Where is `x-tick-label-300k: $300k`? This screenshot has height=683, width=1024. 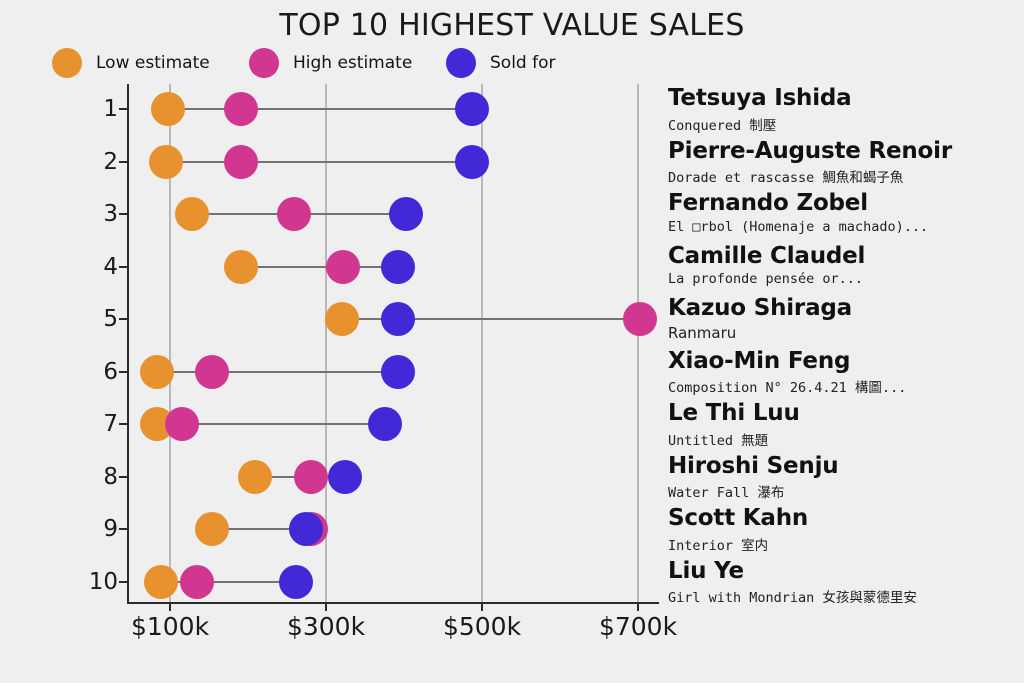
x-tick-label-300k: $300k is located at coordinates (326, 626).